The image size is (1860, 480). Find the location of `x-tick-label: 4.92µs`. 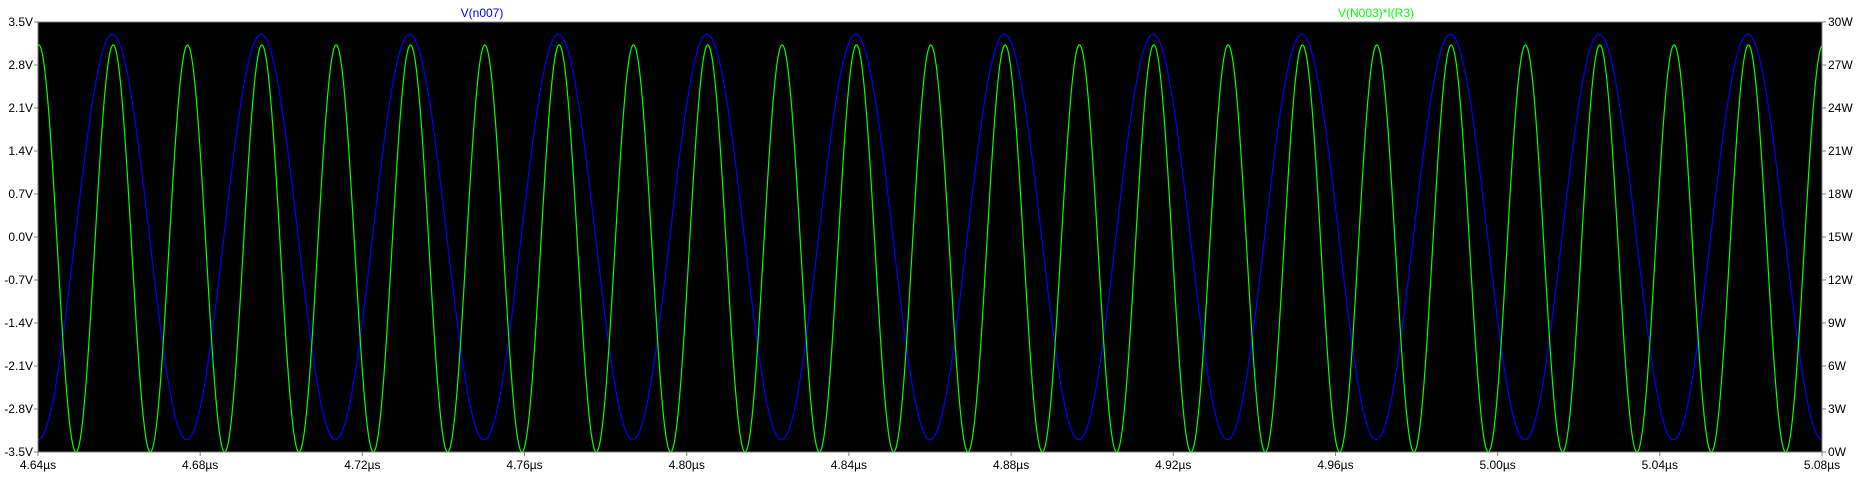

x-tick-label: 4.92µs is located at coordinates (1173, 465).